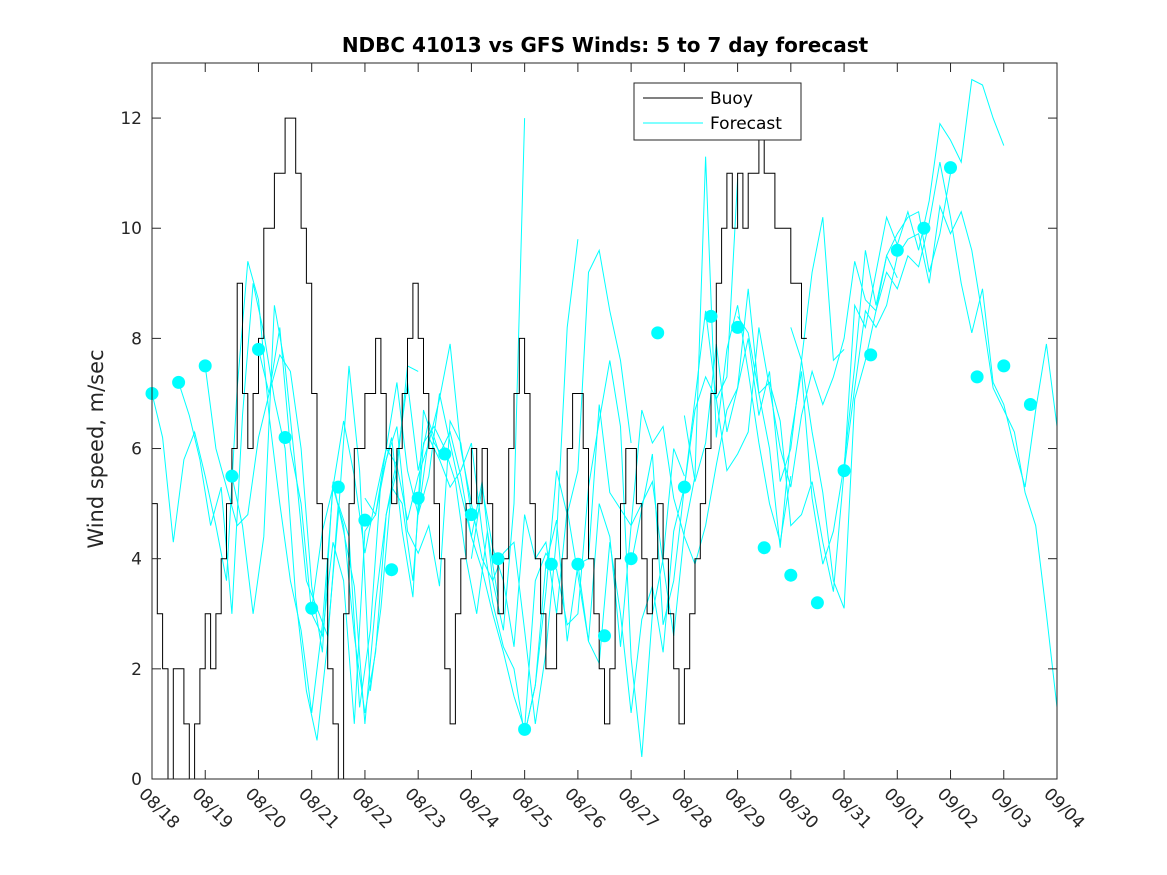 The width and height of the screenshot is (1167, 875). Describe the element at coordinates (96, 448) in the screenshot. I see `y-axis-label: Wind speed, m/sec` at that location.